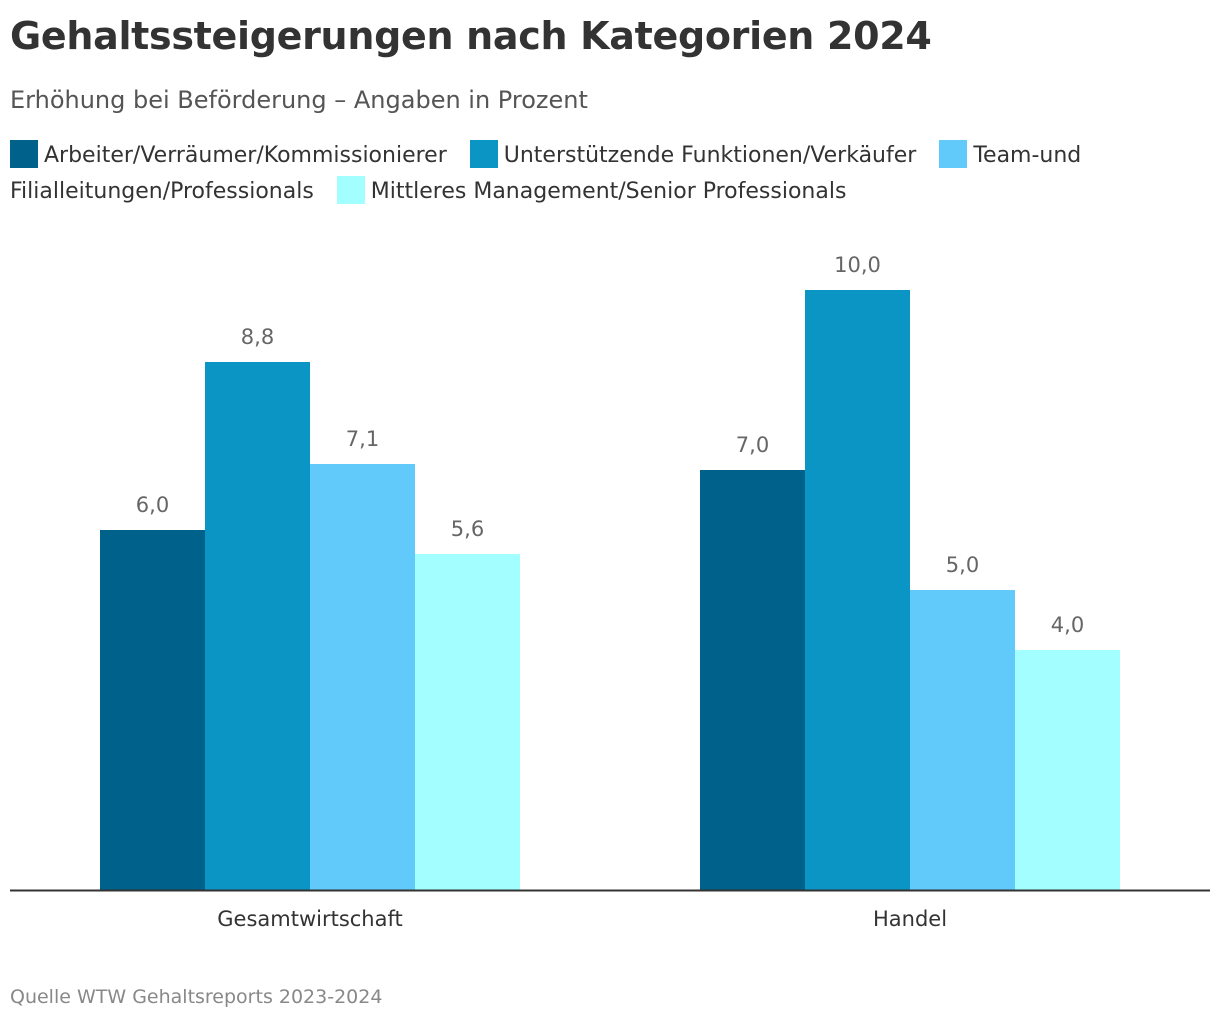 This screenshot has height=1024, width=1220. I want to click on legend-swatch-management, so click(350, 190).